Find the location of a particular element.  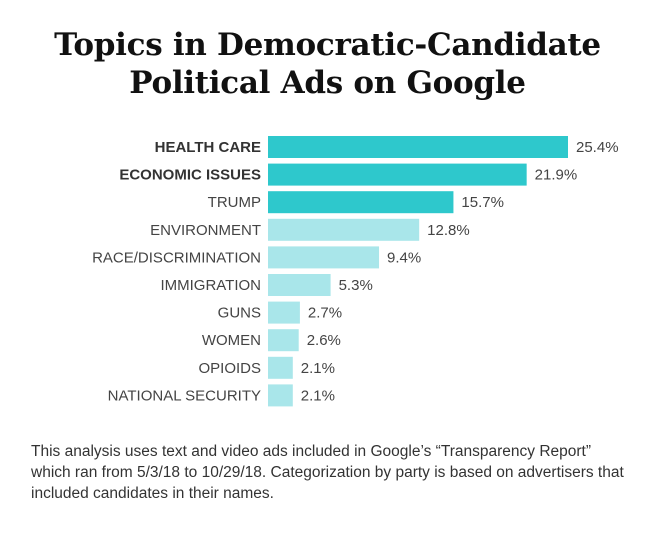

bar-environment is located at coordinates (344, 229).